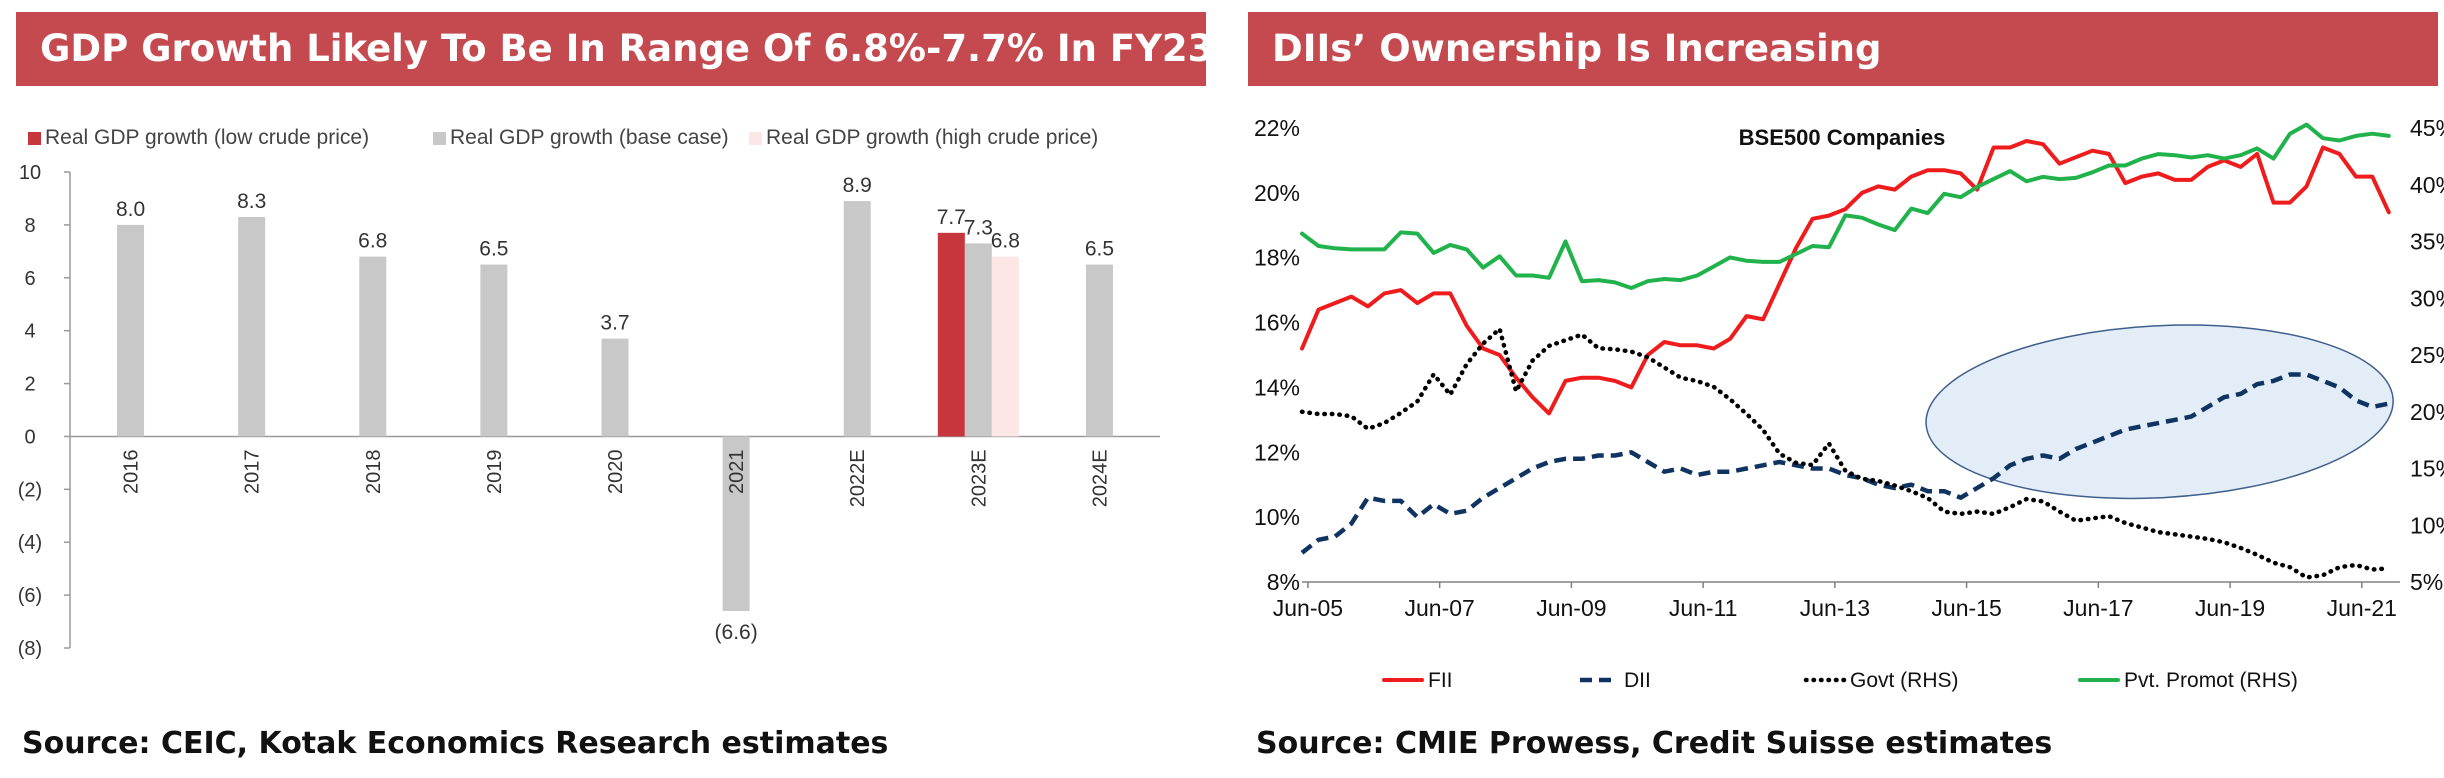 This screenshot has height=778, width=2444. Describe the element at coordinates (978, 340) in the screenshot. I see `bar-2023e-real-gdp-growth-base-case` at that location.